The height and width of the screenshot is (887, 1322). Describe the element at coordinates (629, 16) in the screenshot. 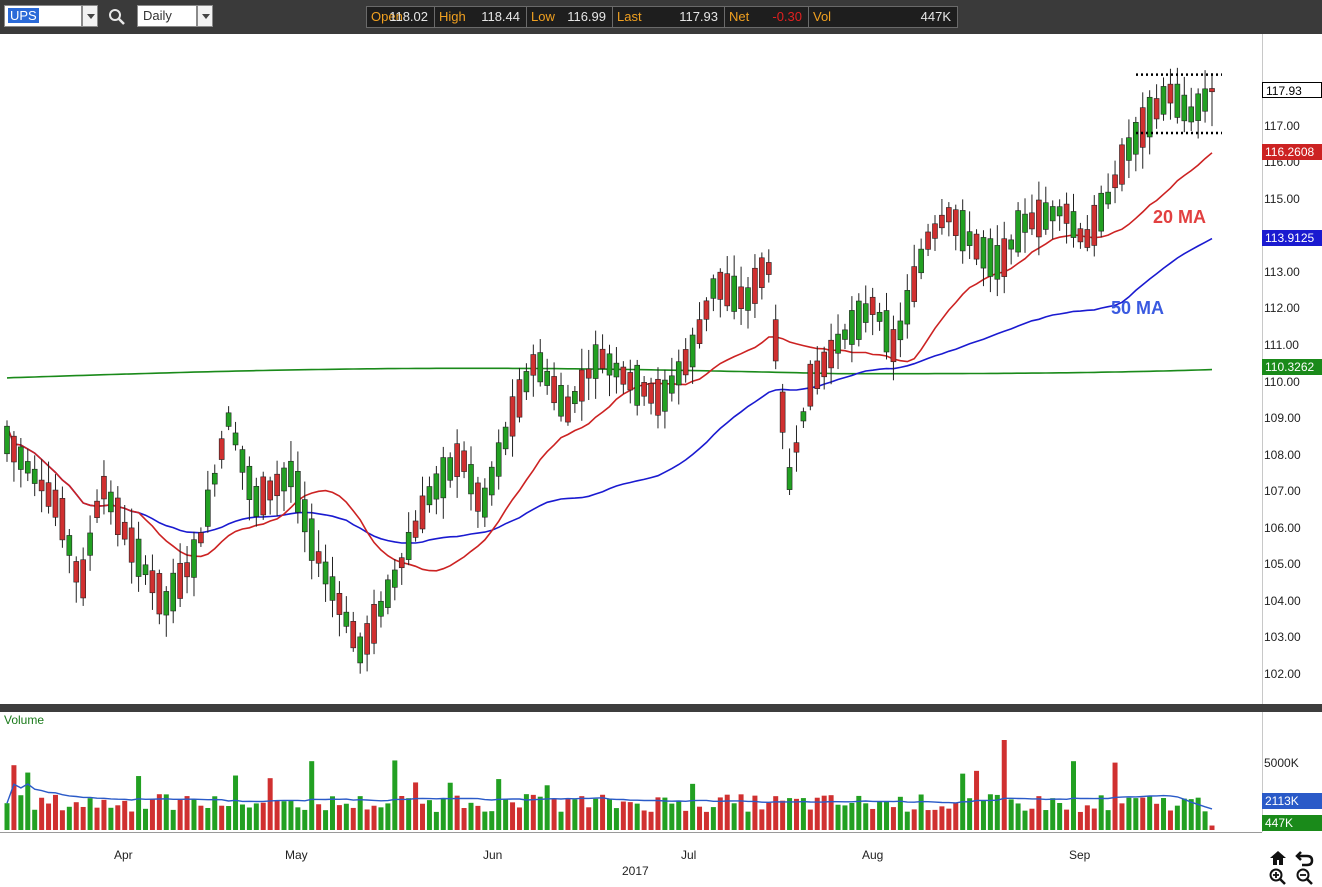

I see `quote-label: Last` at that location.